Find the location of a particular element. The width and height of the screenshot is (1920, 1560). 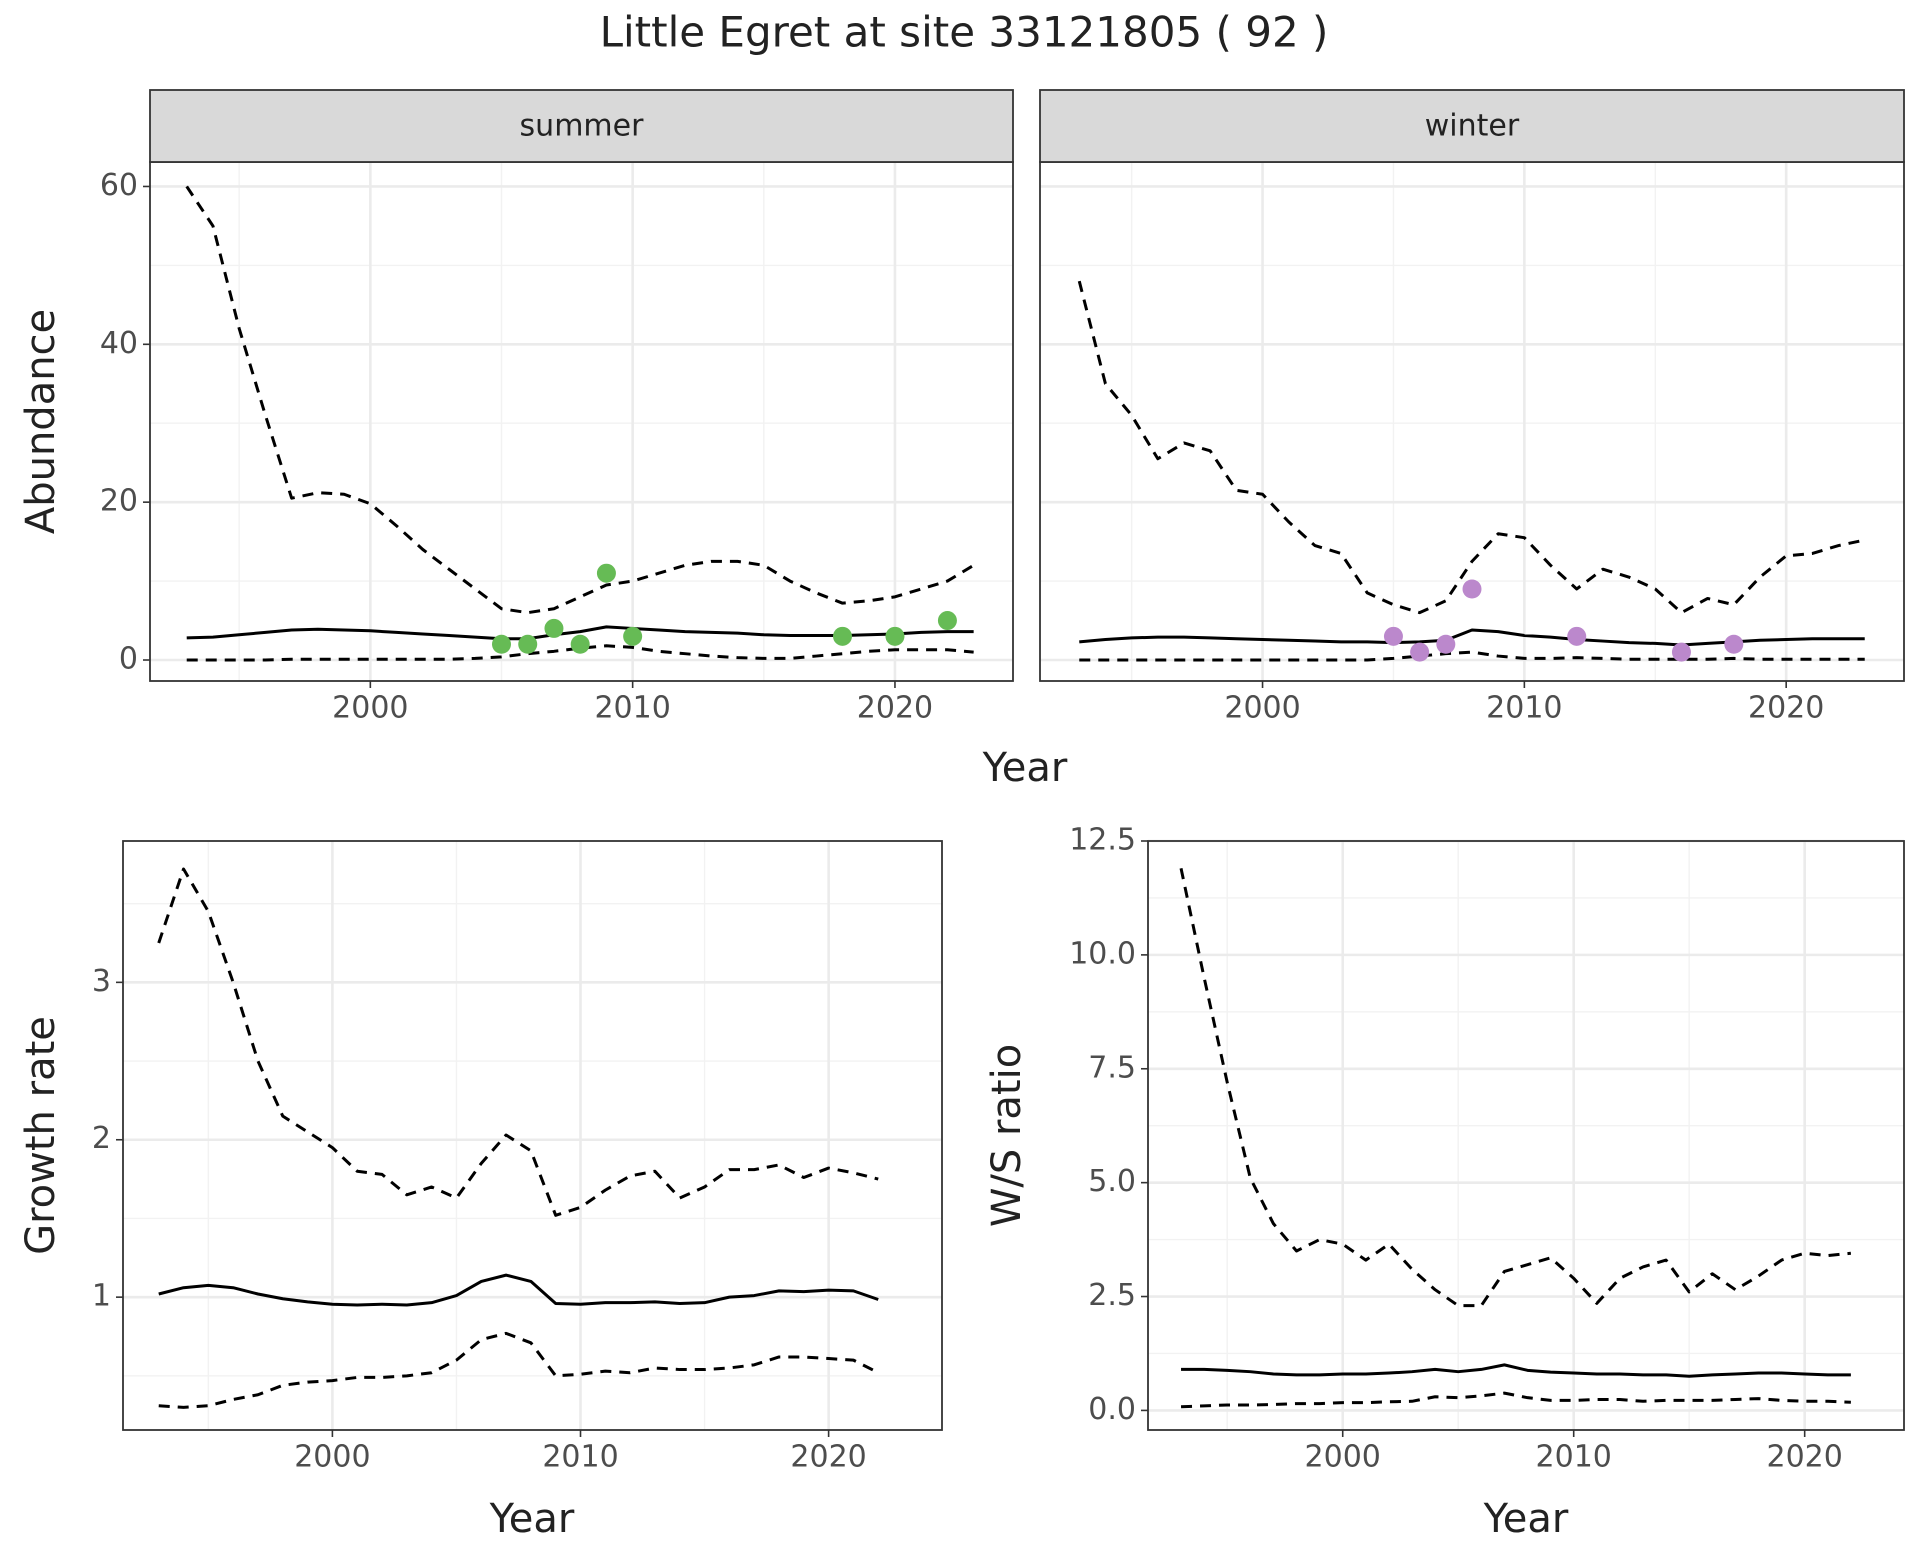

y-tick-label: 60 is located at coordinates (119, 185).